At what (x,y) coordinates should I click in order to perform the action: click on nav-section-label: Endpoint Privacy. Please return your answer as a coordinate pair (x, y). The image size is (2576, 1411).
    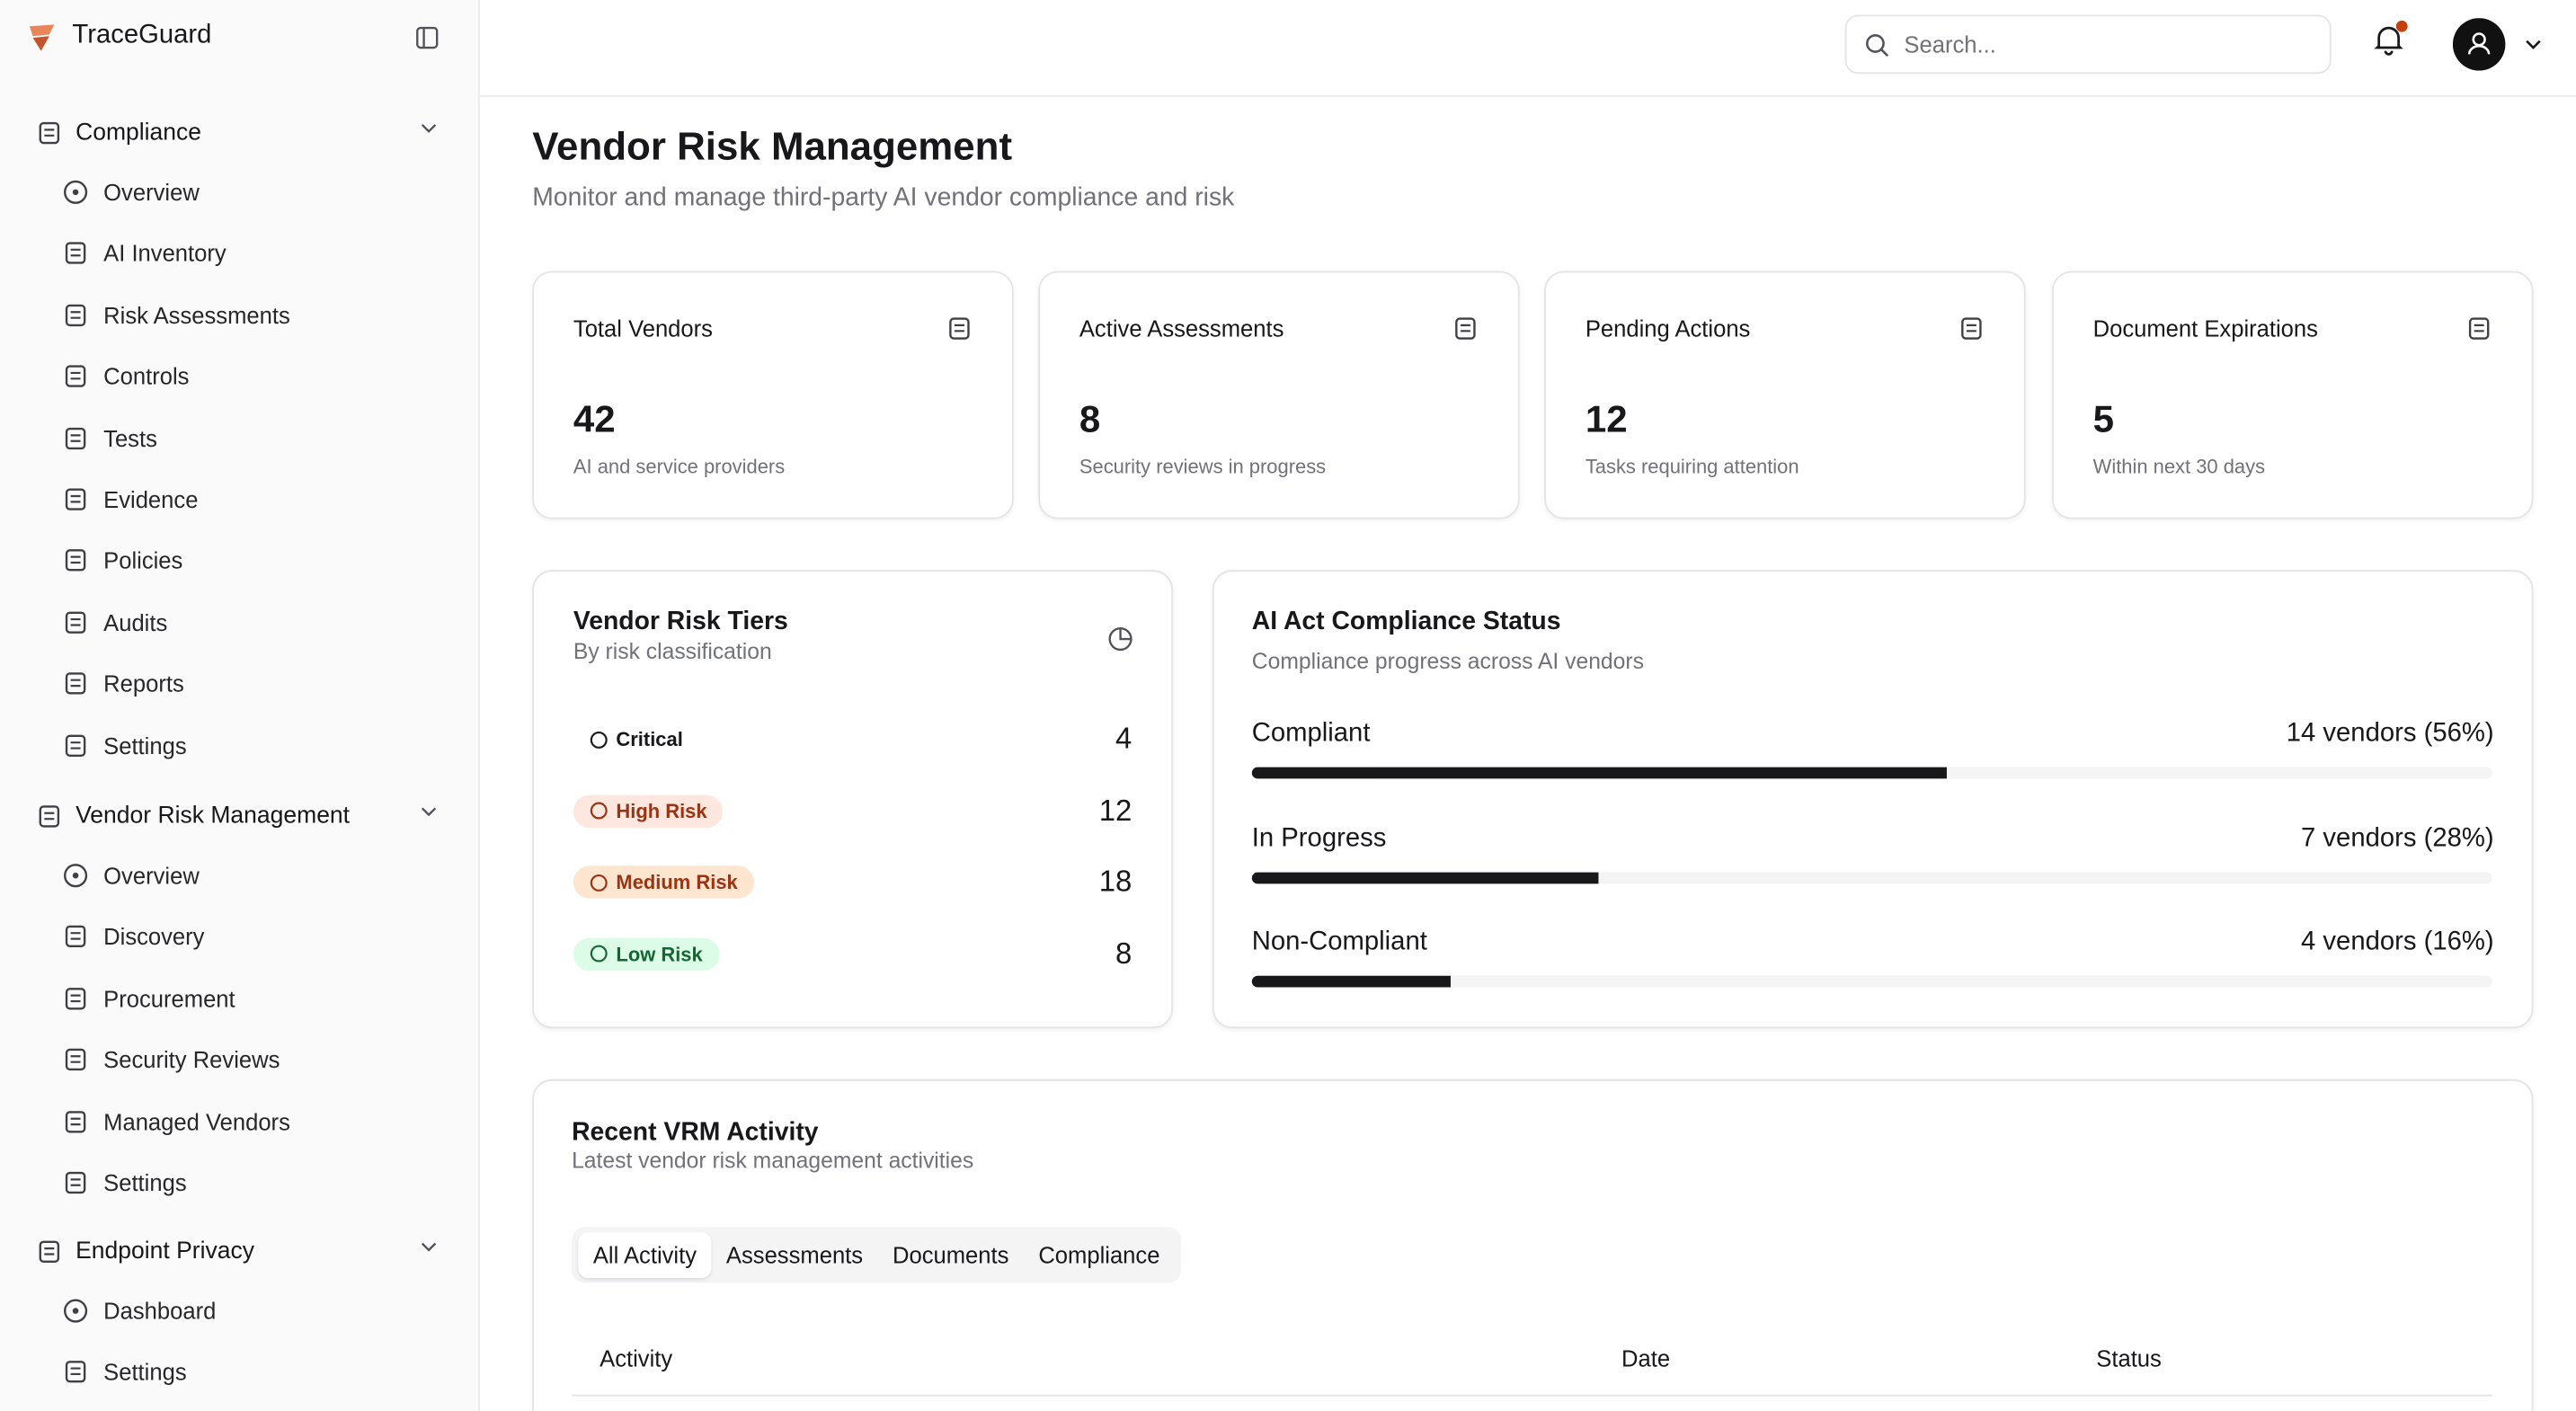
    Looking at the image, I should click on (165, 1251).